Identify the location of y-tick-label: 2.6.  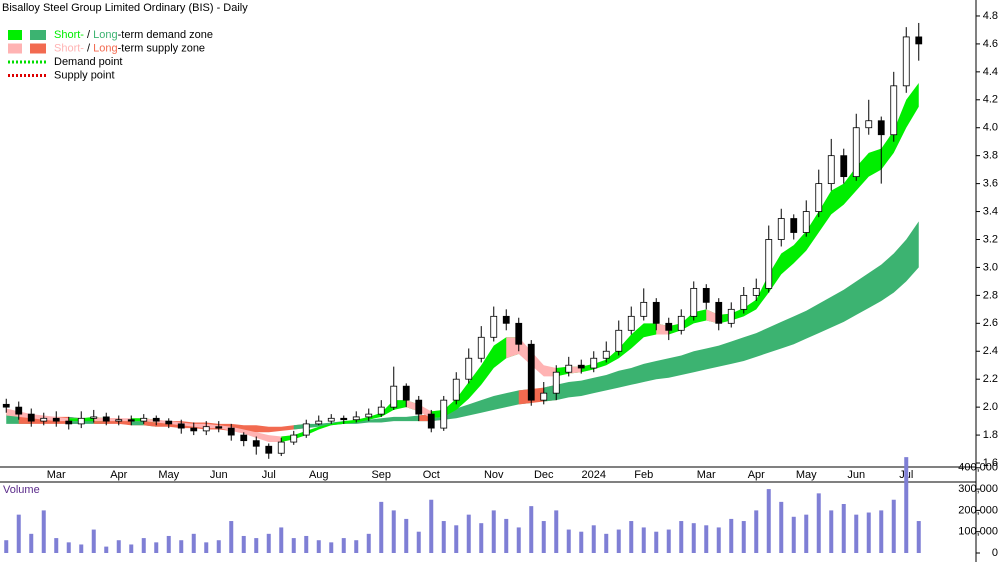
(990, 323).